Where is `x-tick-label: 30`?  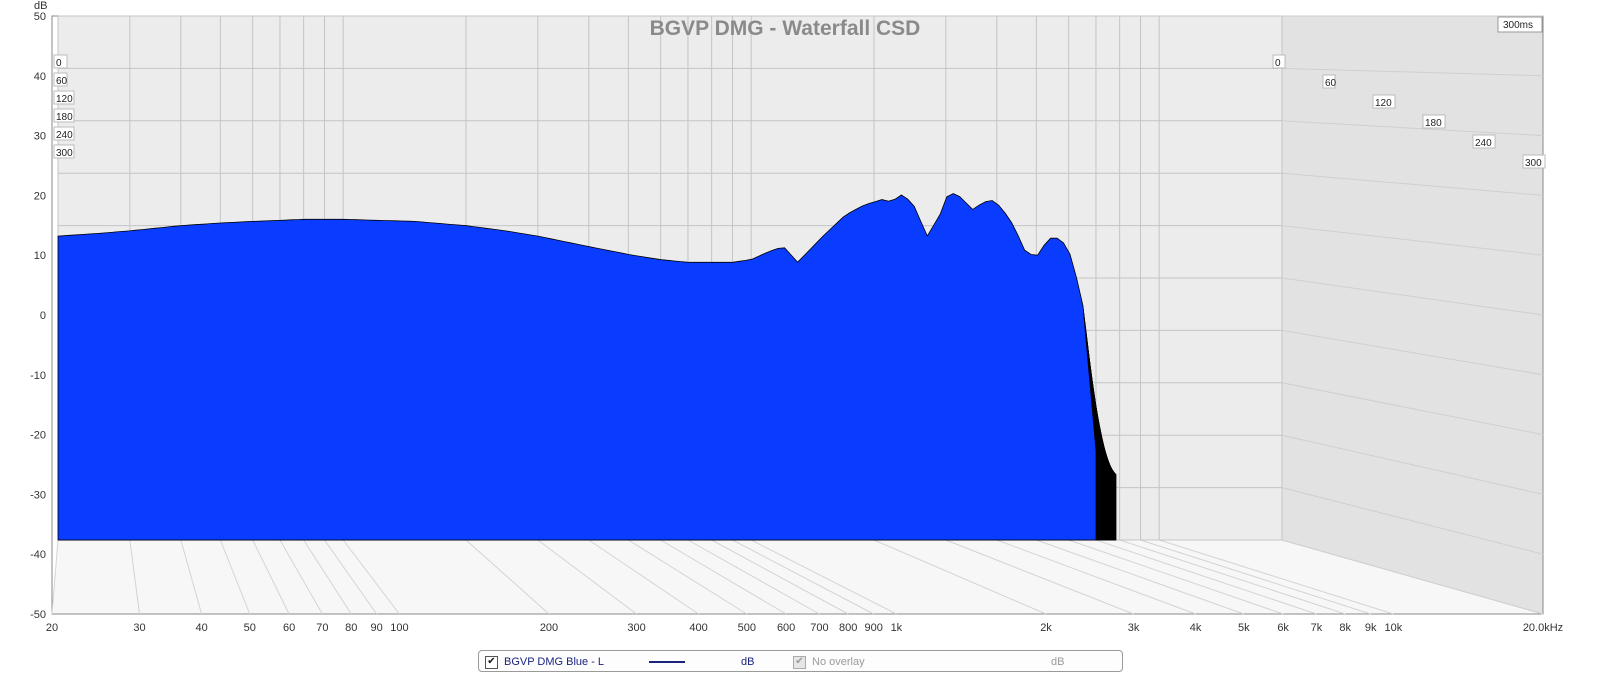 x-tick-label: 30 is located at coordinates (139, 628).